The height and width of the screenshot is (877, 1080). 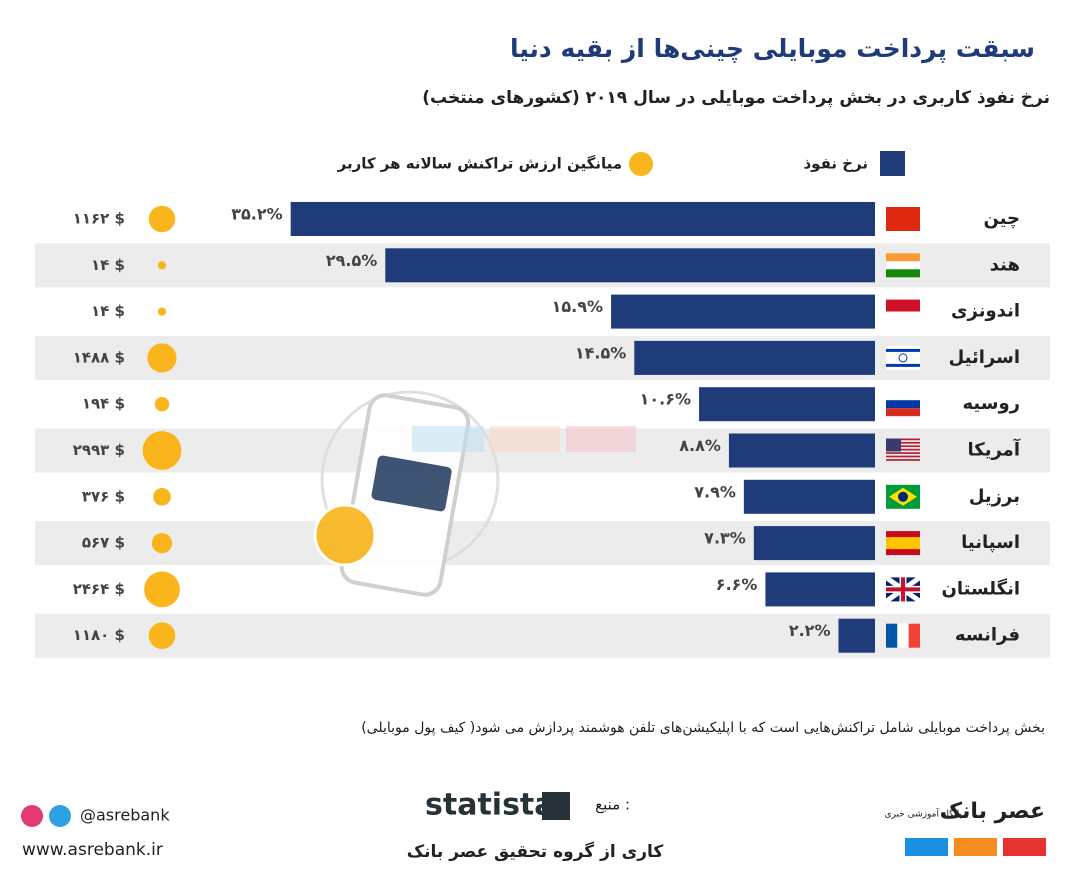 What do you see at coordinates (994, 449) in the screenshot?
I see `category-label: آمریکا` at bounding box center [994, 449].